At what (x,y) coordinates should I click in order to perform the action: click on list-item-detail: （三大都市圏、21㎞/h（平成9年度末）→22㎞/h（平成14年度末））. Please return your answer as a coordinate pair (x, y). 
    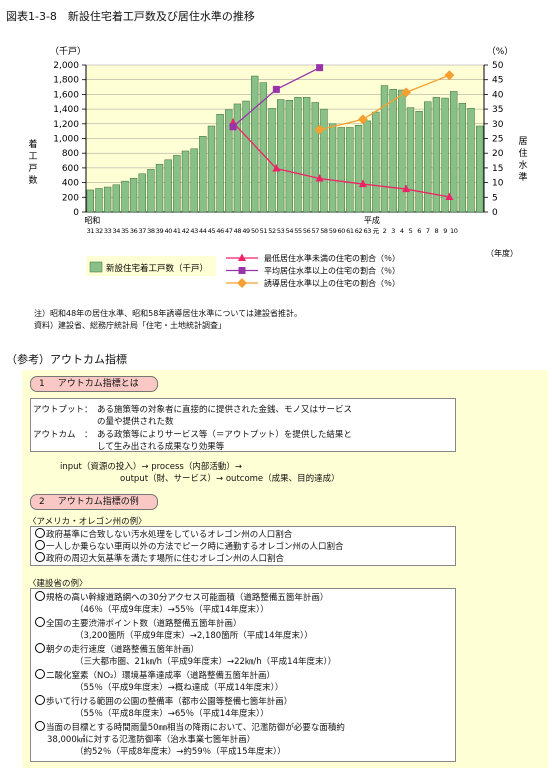
    Looking at the image, I should click on (206, 662).